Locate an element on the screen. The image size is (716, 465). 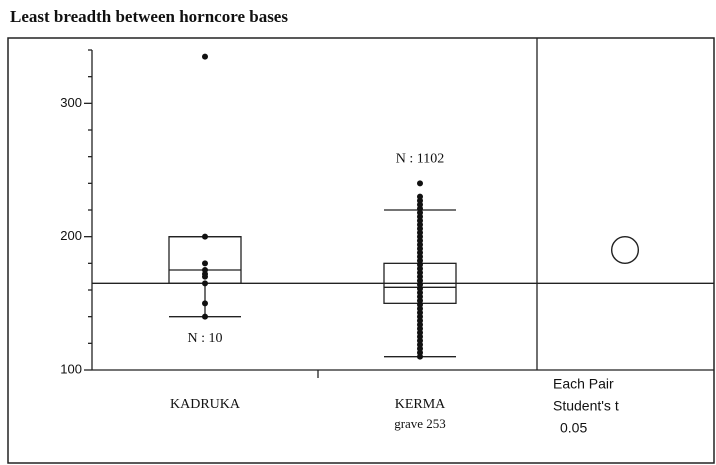
x-tick-sublabel: grave 253 is located at coordinates (420, 423).